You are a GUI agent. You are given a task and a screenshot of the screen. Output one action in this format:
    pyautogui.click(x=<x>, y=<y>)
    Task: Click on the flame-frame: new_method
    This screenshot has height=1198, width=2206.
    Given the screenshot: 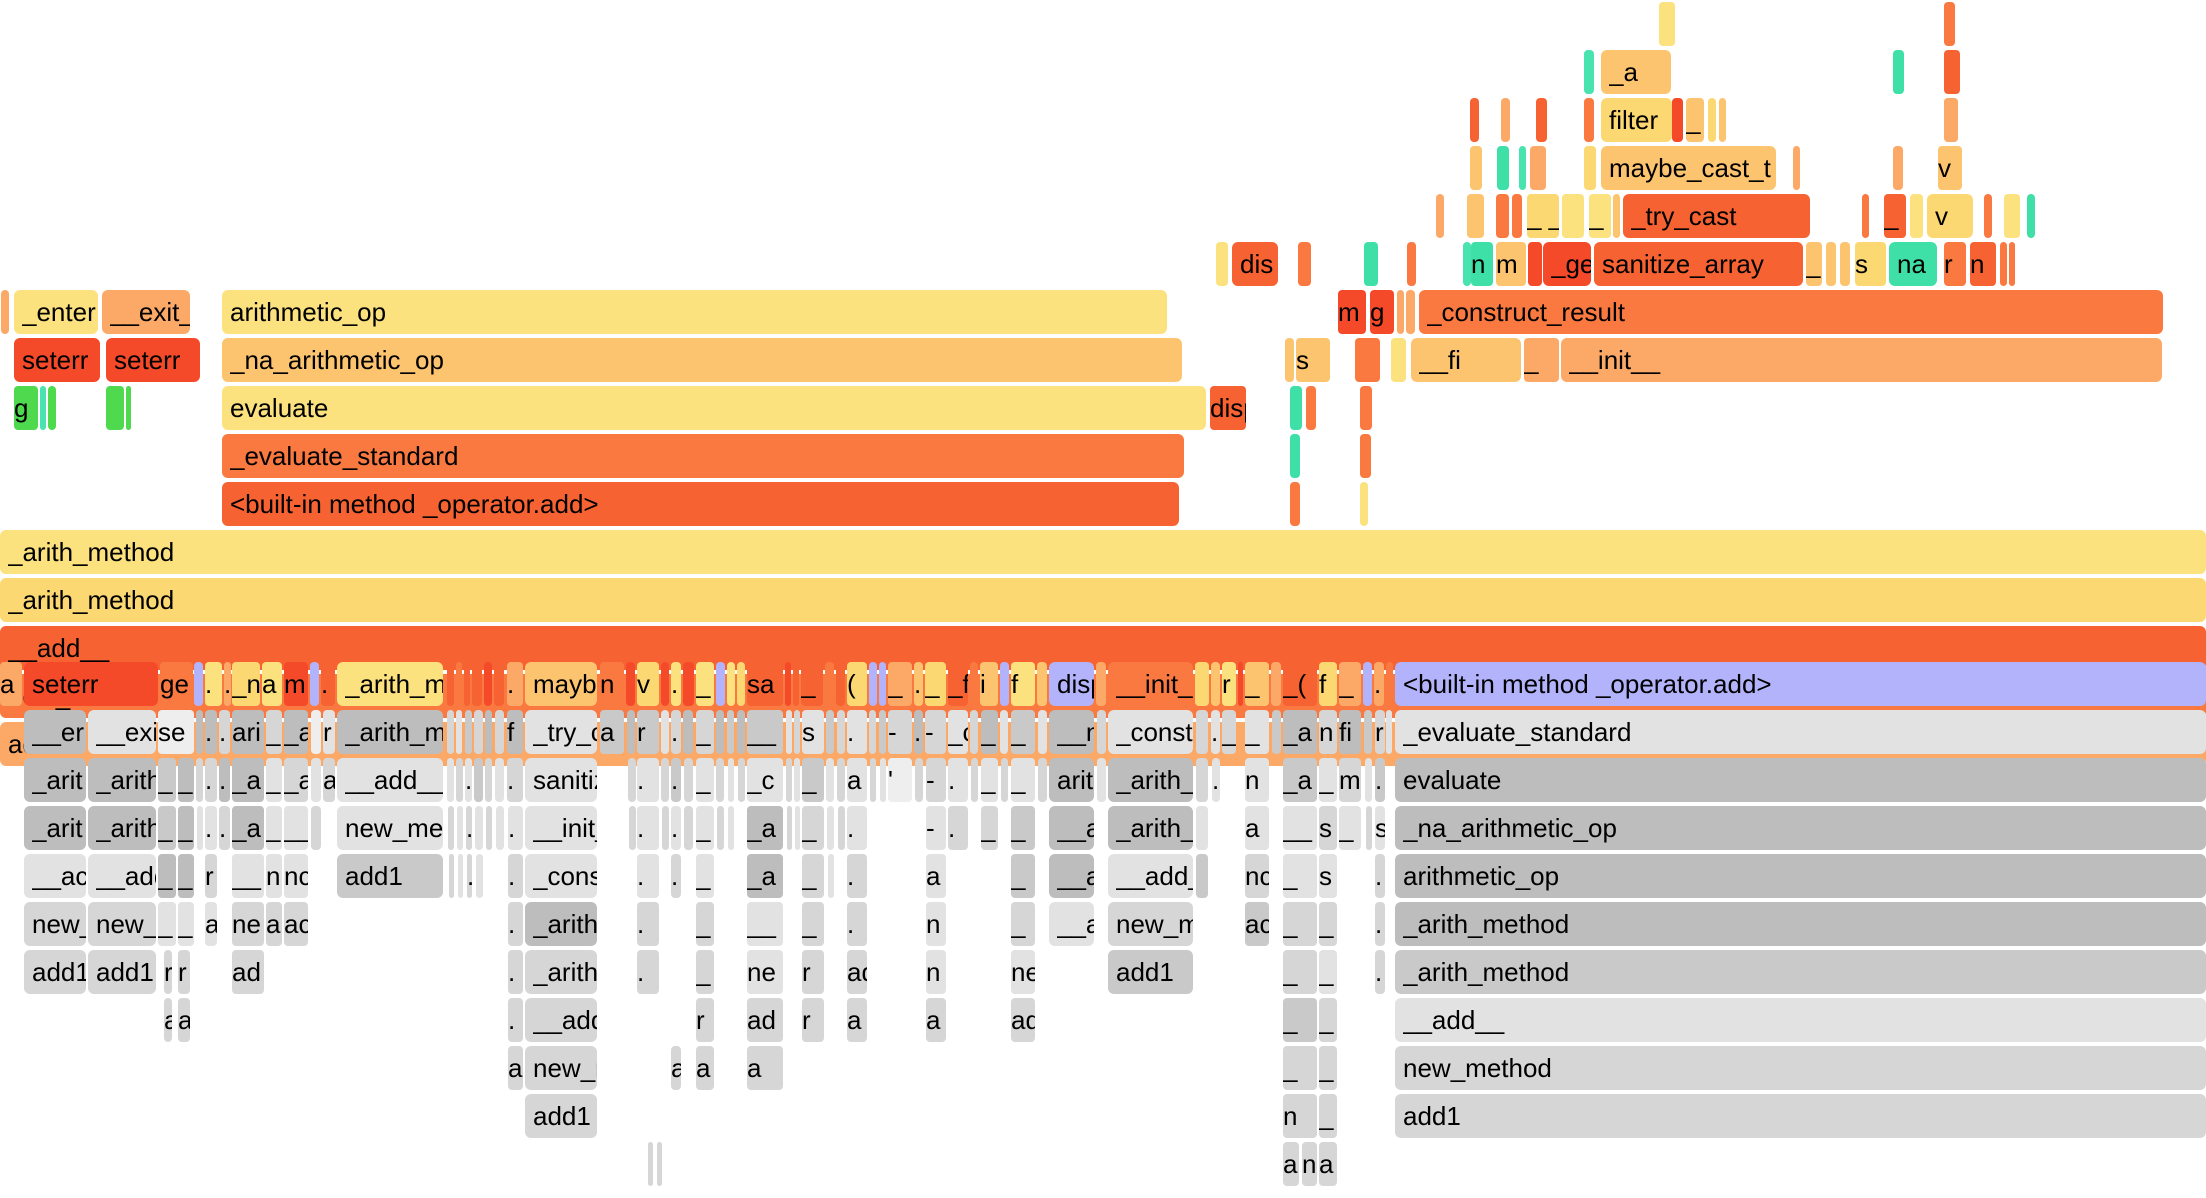 What is the action you would take?
    pyautogui.click(x=1800, y=1068)
    